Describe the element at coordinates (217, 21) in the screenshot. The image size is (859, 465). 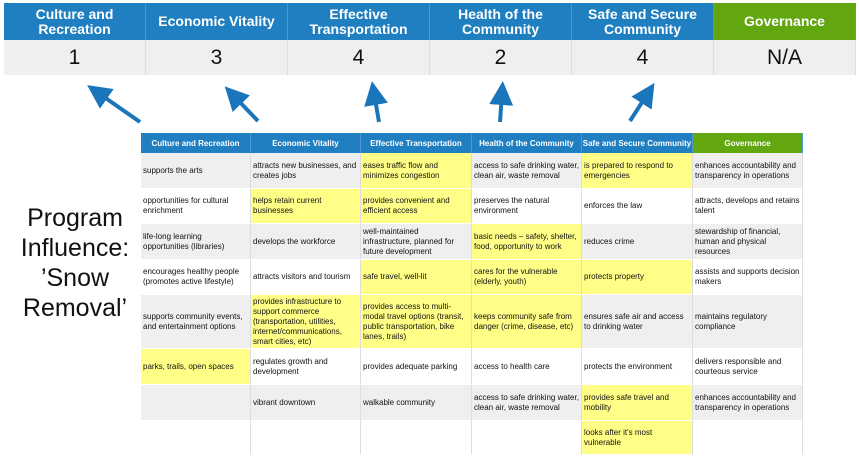
I see `summary-header-economic: Economic Vitality` at that location.